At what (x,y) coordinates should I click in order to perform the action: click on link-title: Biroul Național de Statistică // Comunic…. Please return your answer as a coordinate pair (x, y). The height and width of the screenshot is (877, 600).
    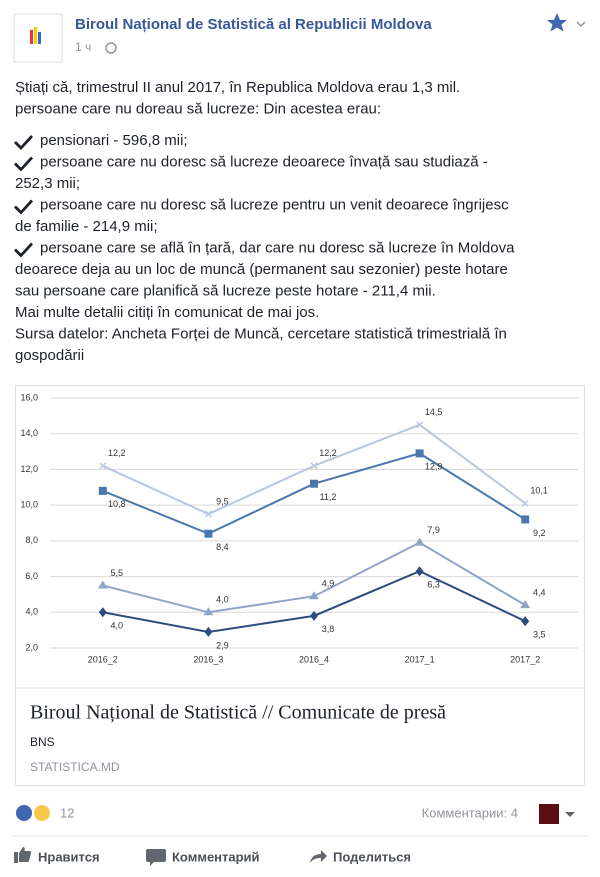
    Looking at the image, I should click on (238, 713).